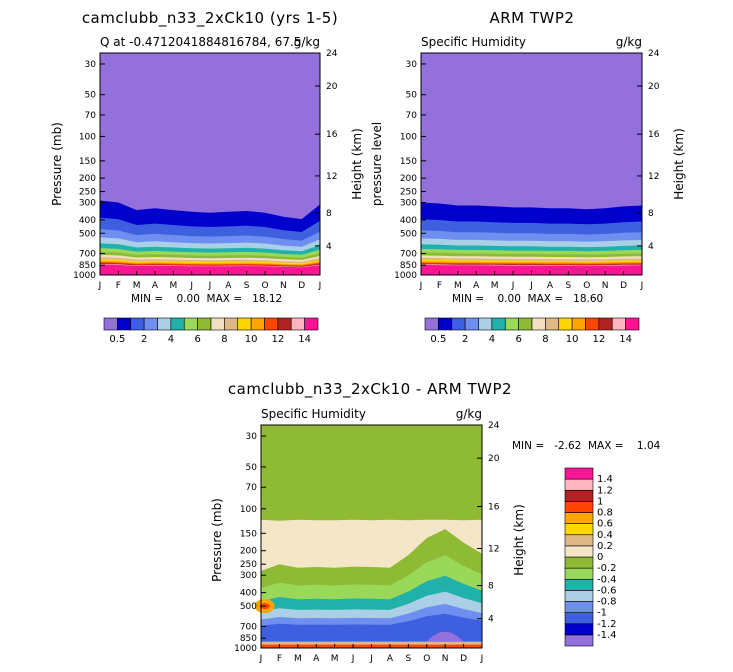 The width and height of the screenshot is (733, 672). What do you see at coordinates (679, 163) in the screenshot?
I see `panel-2-right-axis-label: Height (km)` at bounding box center [679, 163].